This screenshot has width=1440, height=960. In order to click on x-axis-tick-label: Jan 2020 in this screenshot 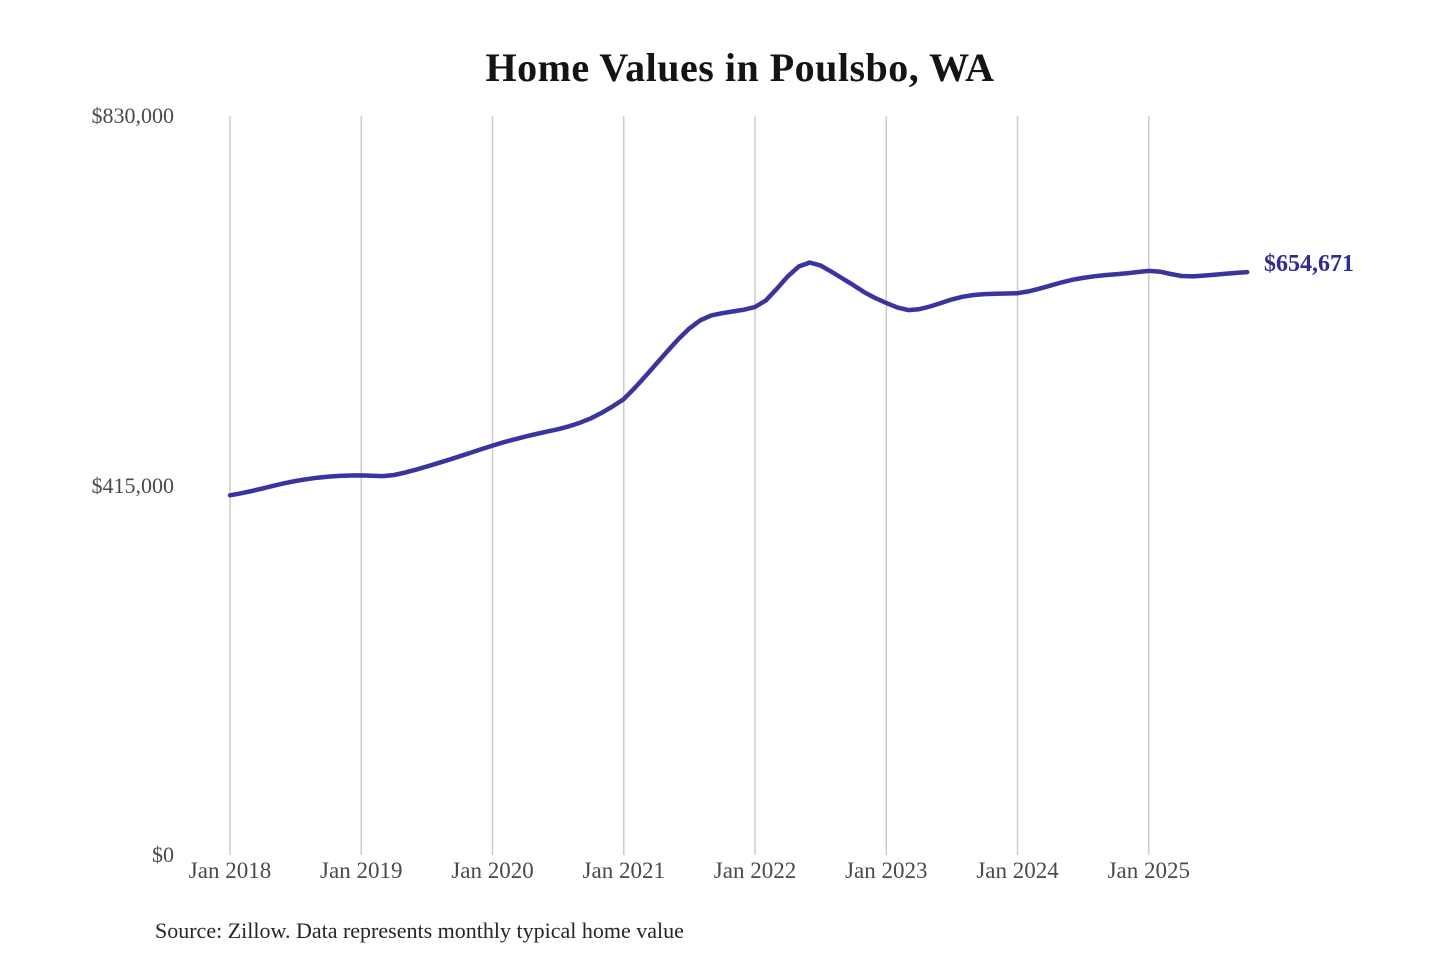, I will do `click(492, 870)`.